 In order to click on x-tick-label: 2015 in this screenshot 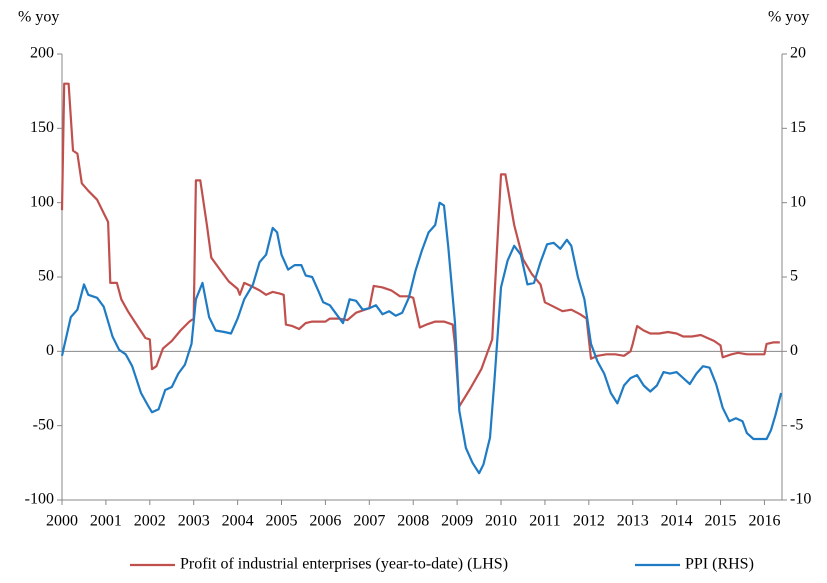, I will do `click(721, 521)`.